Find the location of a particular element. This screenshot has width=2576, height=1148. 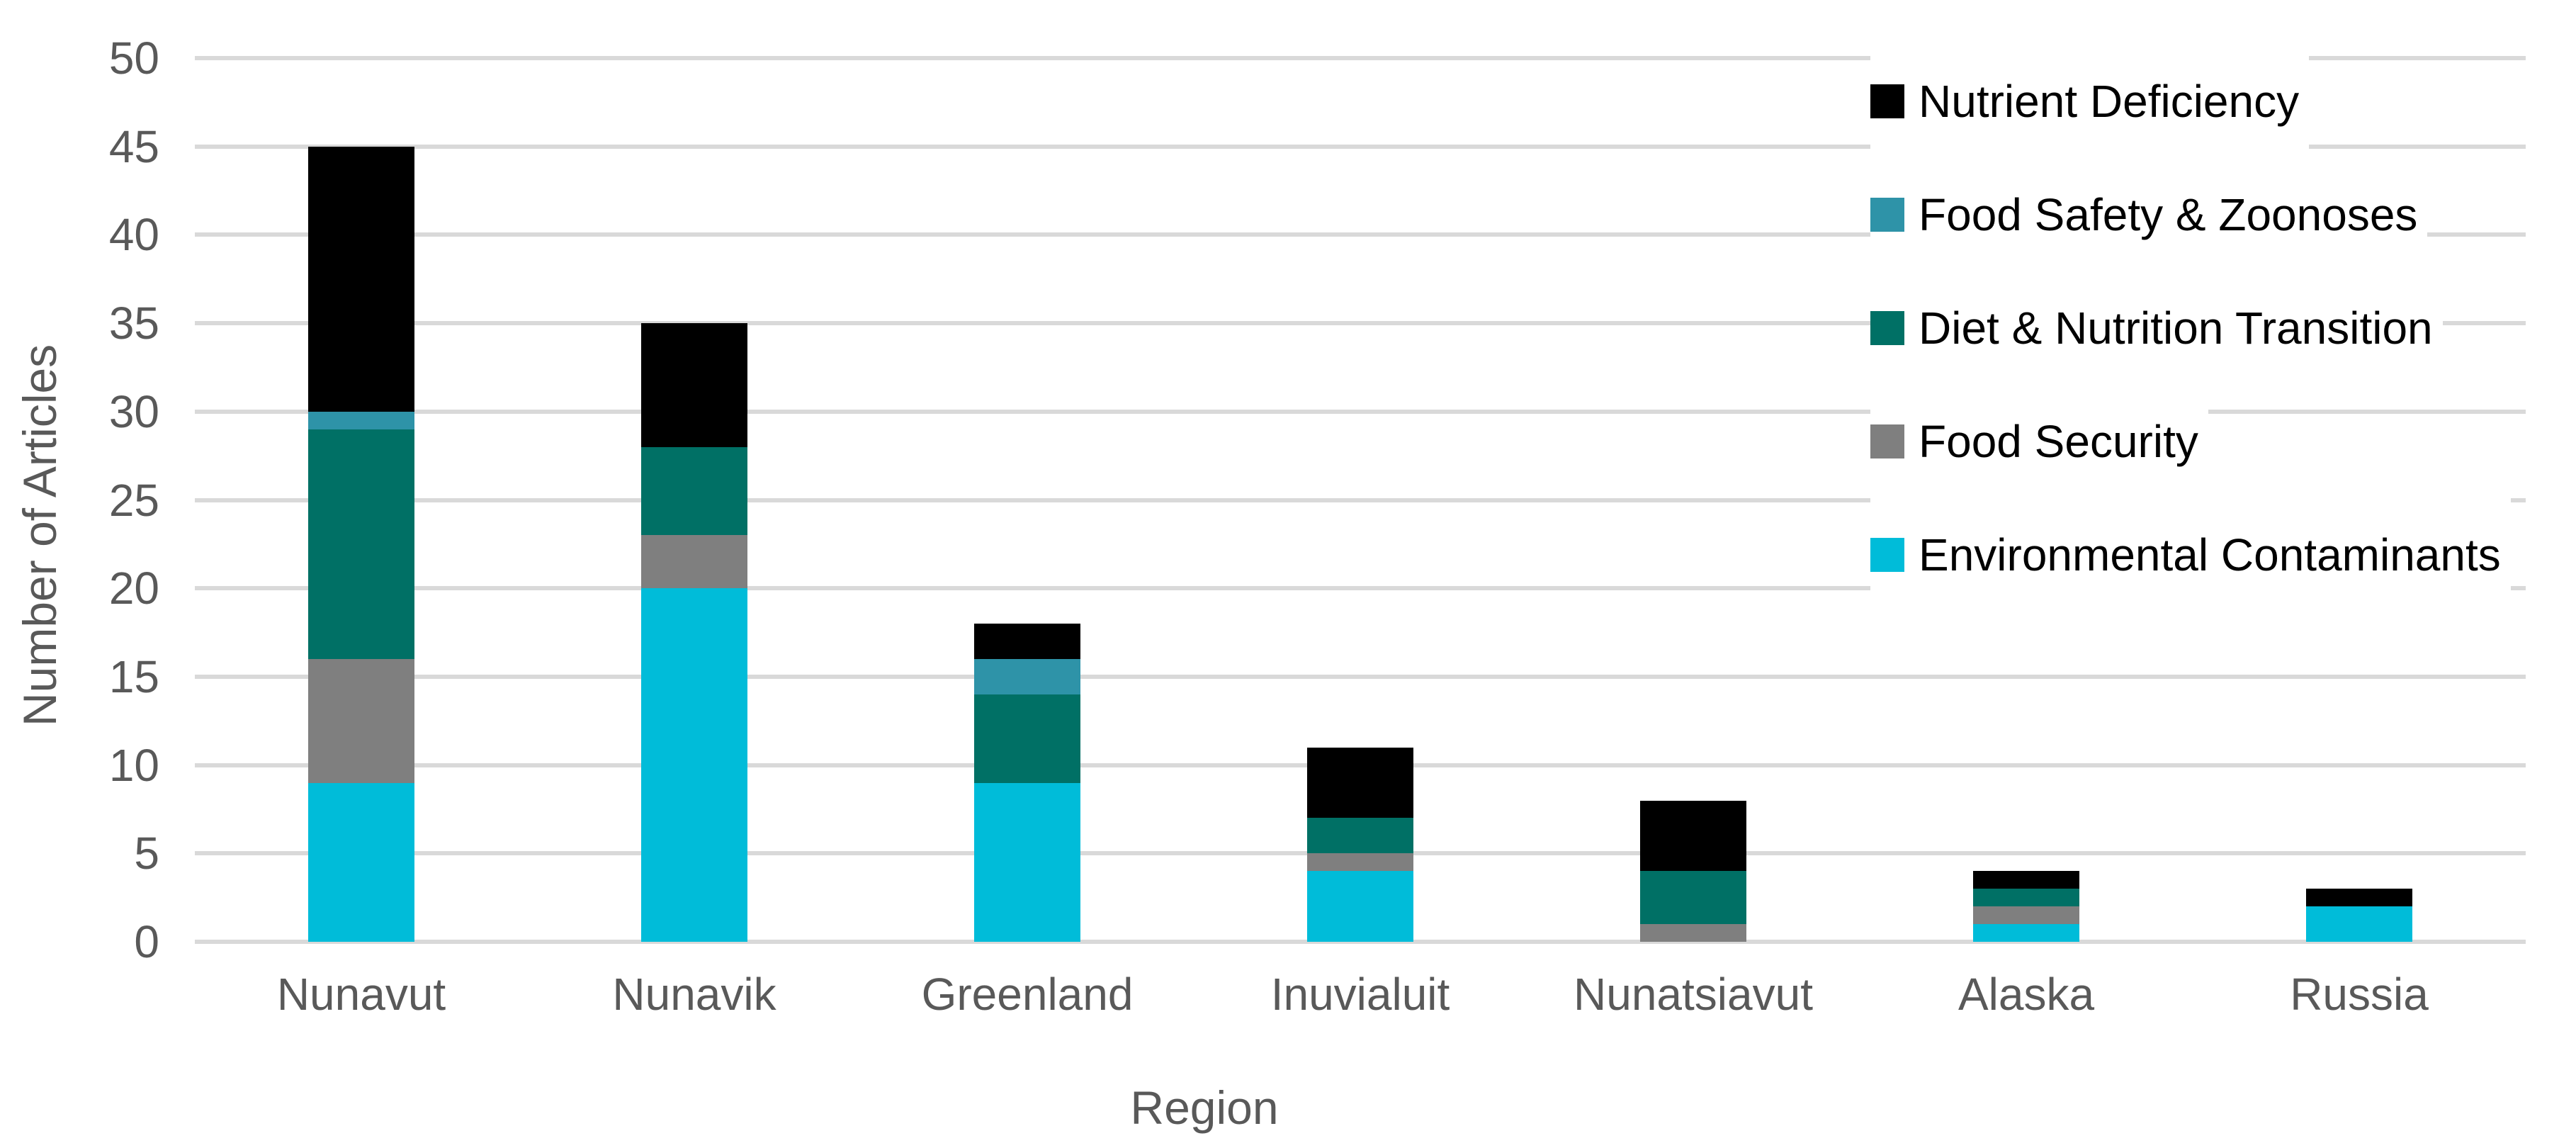

y-tick-label: 20 is located at coordinates (133, 588).